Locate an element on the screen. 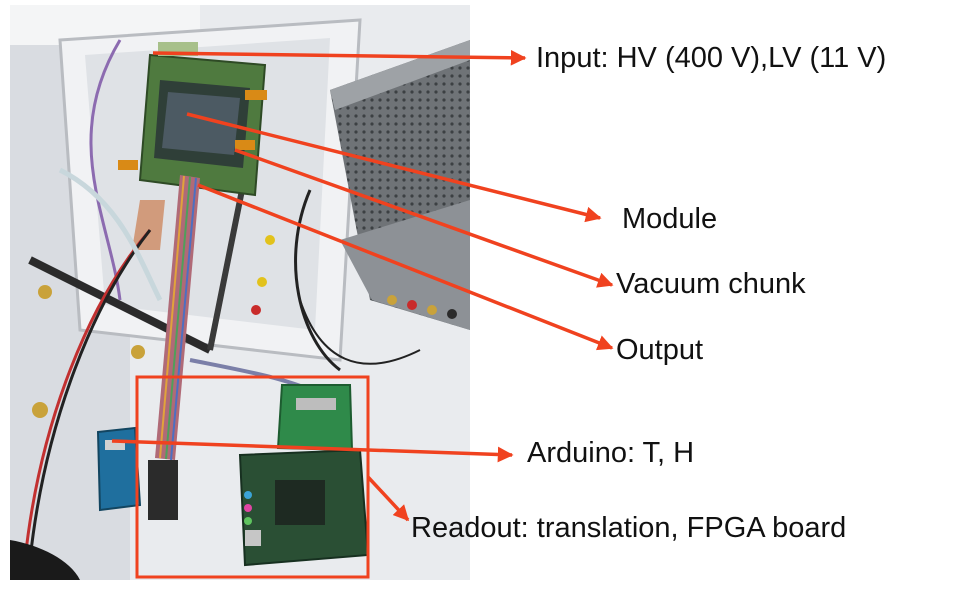 The width and height of the screenshot is (967, 590). readout-arrow is located at coordinates (388, 498).